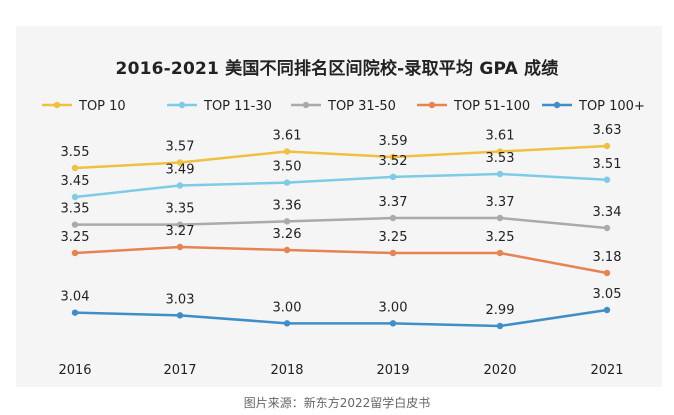 This screenshot has width=674, height=415. What do you see at coordinates (180, 170) in the screenshot?
I see `data-label: 3.49` at bounding box center [180, 170].